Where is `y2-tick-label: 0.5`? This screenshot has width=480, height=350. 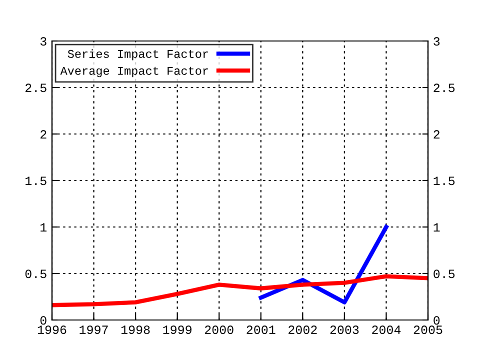 y2-tick-label: 0.5 is located at coordinates (444, 274).